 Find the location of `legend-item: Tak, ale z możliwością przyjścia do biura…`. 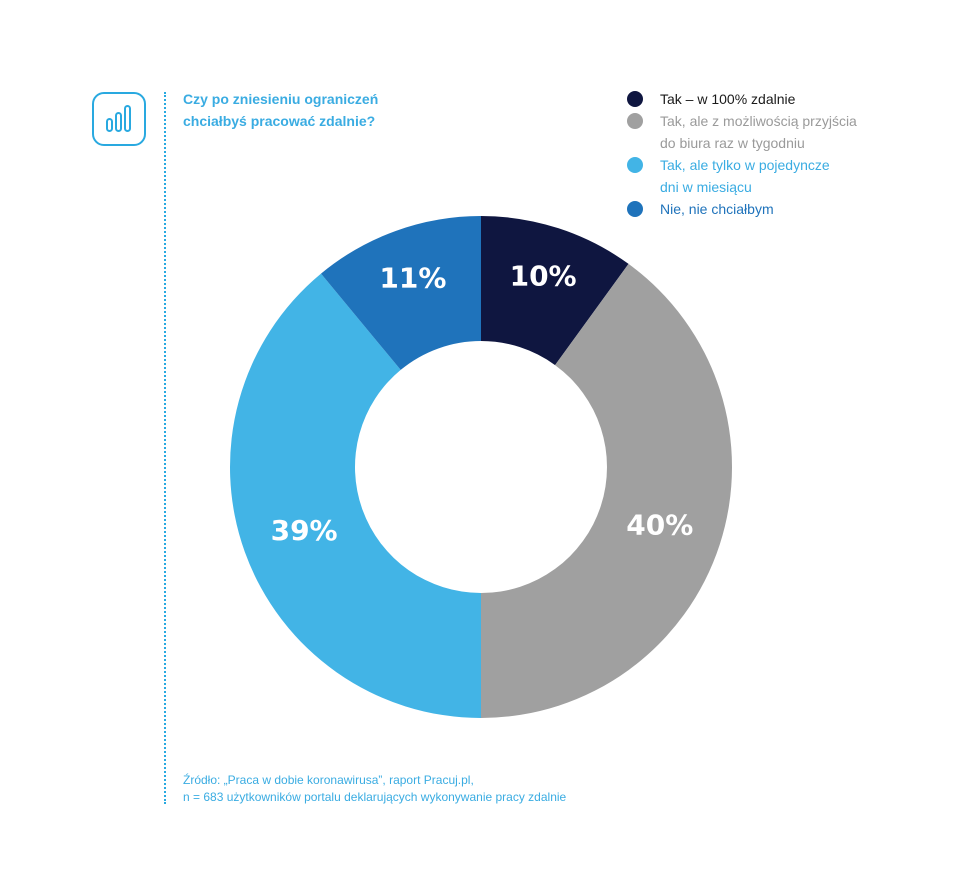

legend-item: Tak, ale z możliwością przyjścia do biura… is located at coordinates (757, 132).